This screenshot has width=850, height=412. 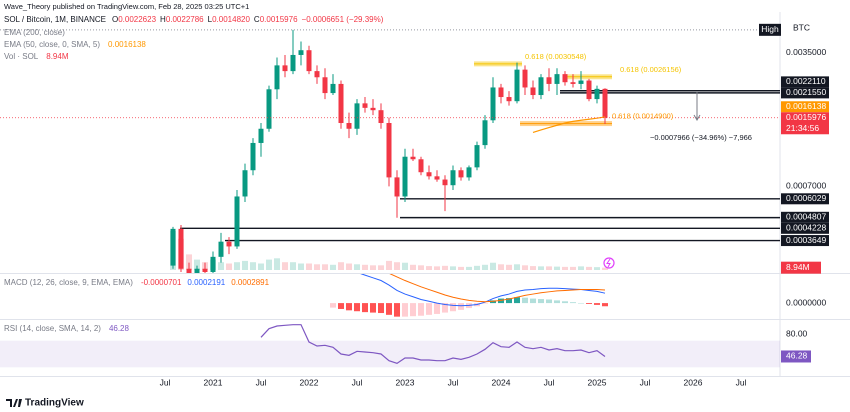 I want to click on brand-logo, so click(x=14, y=403).